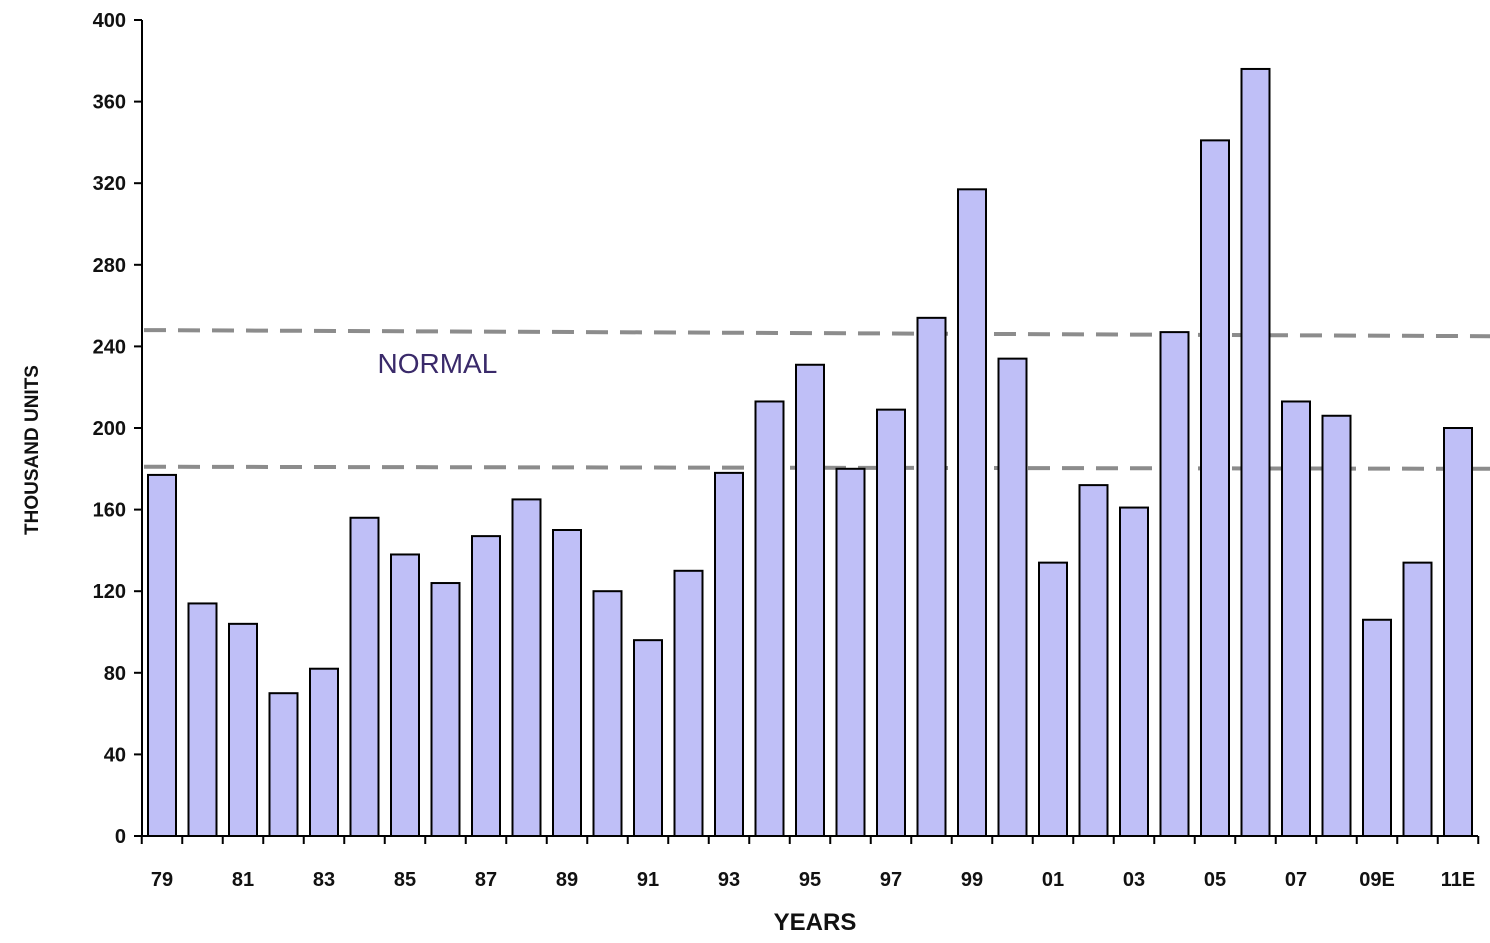  Describe the element at coordinates (1215, 880) in the screenshot. I see `x-tick-label-05: 05` at that location.